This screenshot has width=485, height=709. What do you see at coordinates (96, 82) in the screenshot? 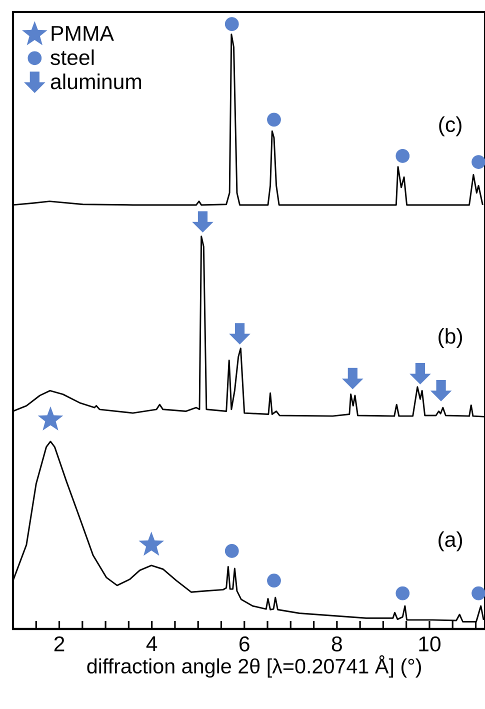
I see `legend-label: aluminum` at bounding box center [96, 82].